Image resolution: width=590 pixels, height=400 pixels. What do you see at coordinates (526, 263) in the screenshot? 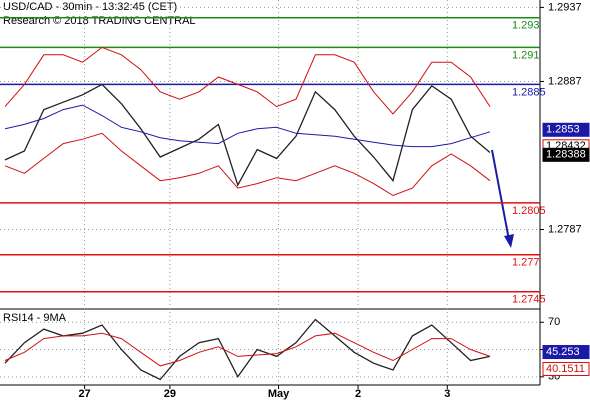
I see `level-label: 1.277` at bounding box center [526, 263].